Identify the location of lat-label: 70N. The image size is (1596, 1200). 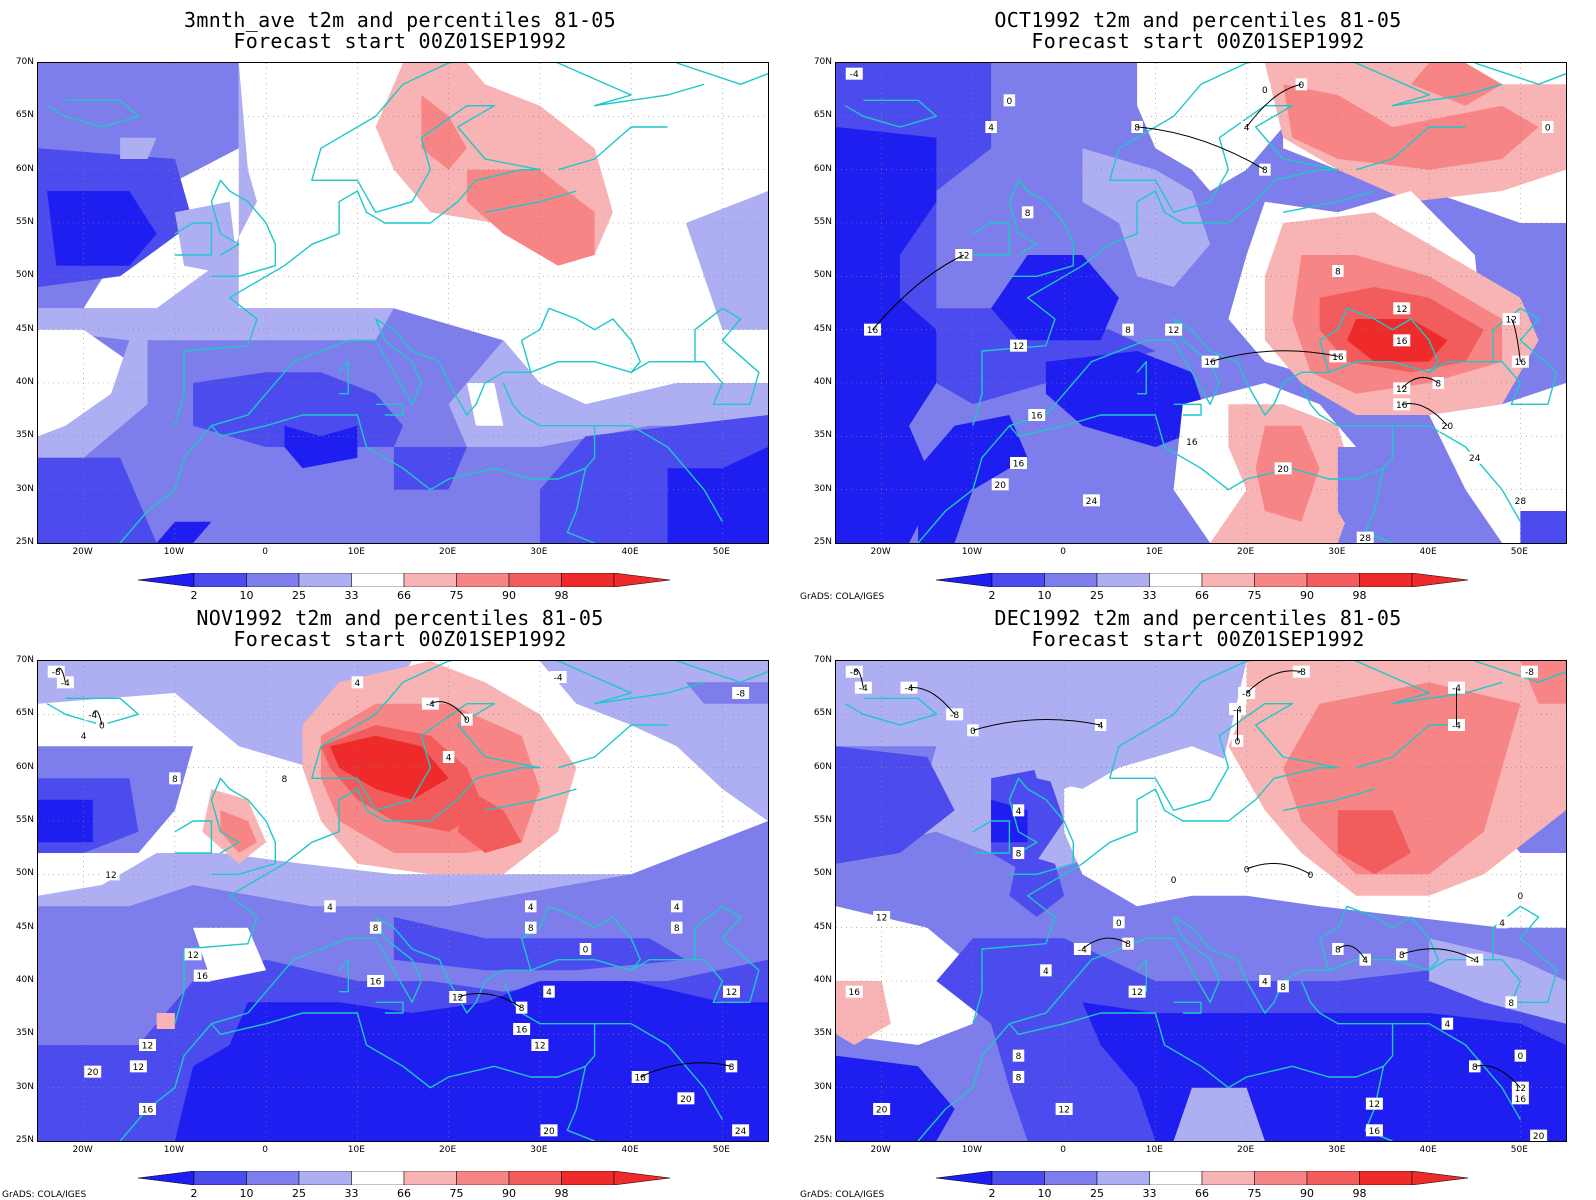
(822, 660).